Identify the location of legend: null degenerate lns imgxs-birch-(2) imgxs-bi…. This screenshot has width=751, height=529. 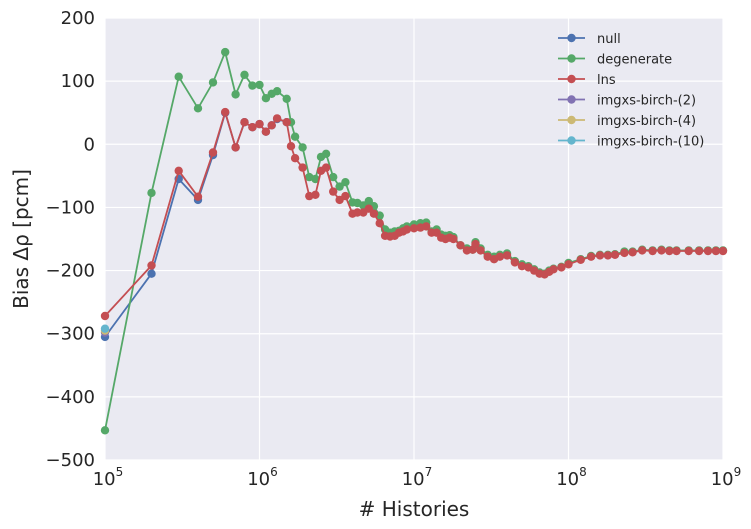
(631, 91).